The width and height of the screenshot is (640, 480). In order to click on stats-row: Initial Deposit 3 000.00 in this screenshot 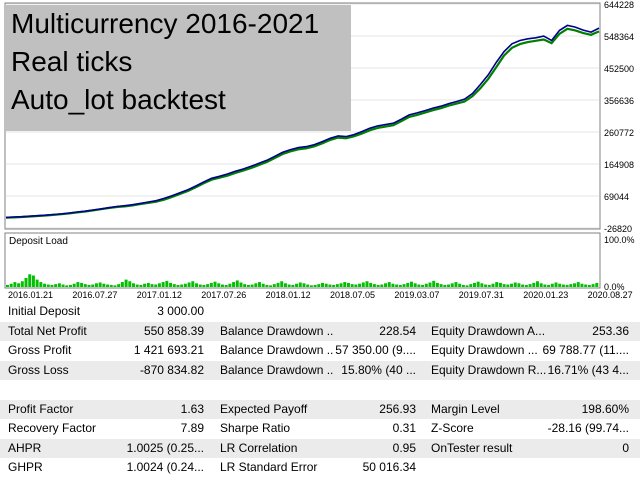, I will do `click(320, 311)`.